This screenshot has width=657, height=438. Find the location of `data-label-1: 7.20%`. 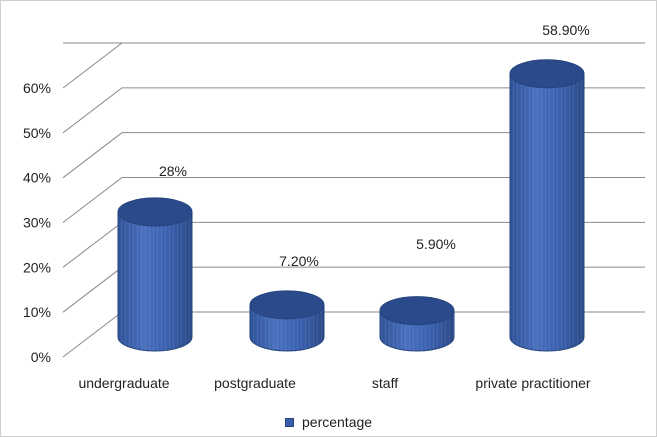

data-label-1: 7.20% is located at coordinates (299, 261).